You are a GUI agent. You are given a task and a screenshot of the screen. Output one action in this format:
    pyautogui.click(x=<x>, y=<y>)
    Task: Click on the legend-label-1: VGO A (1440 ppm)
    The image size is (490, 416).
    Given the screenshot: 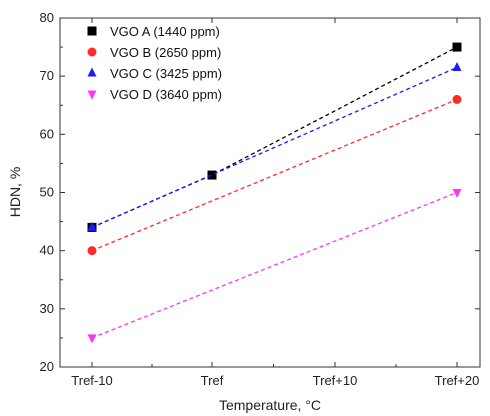 What is the action you would take?
    pyautogui.click(x=165, y=31)
    